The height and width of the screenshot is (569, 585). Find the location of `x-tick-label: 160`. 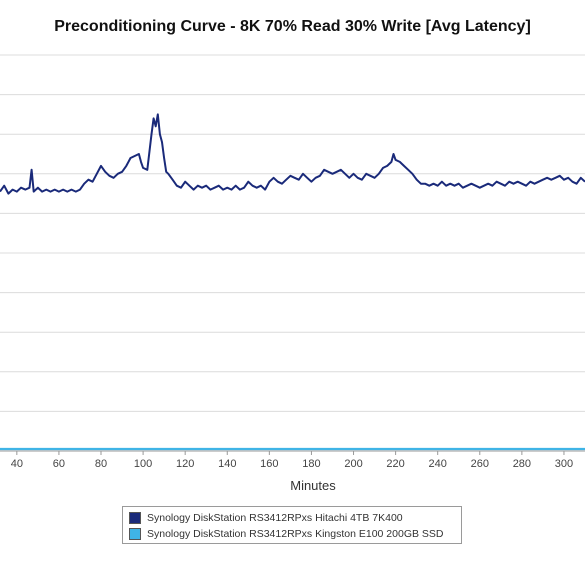

x-tick-label: 160 is located at coordinates (269, 464).